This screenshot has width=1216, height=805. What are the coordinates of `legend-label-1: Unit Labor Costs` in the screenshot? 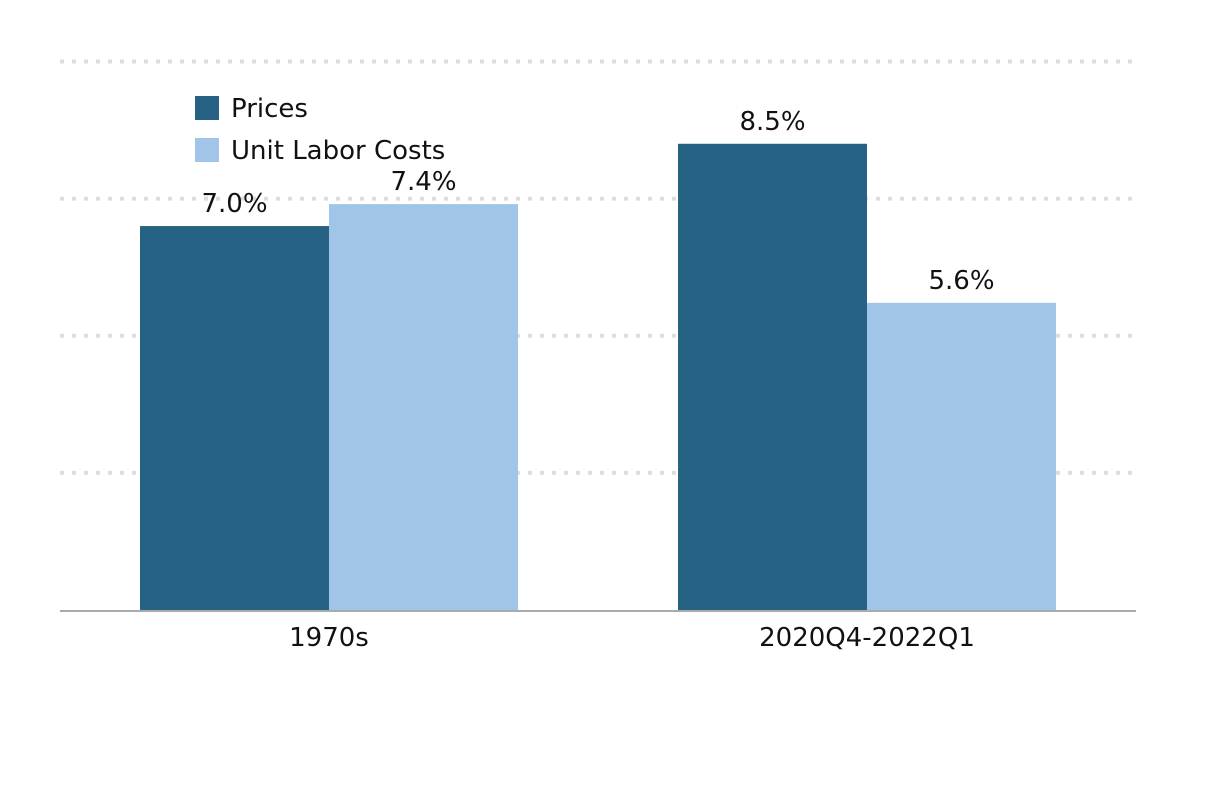 It's located at (338, 151).